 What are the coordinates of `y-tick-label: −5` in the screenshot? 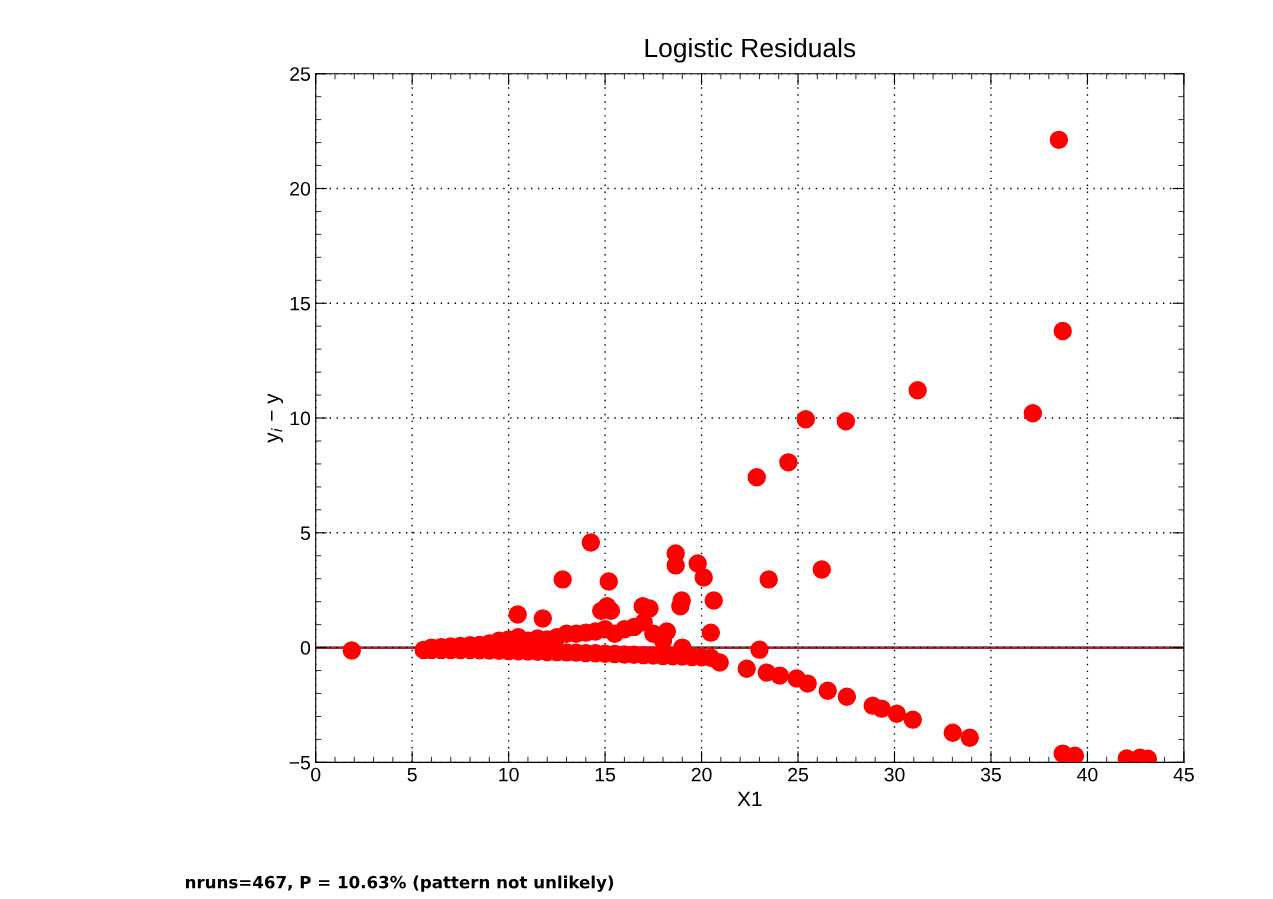 It's located at (300, 763).